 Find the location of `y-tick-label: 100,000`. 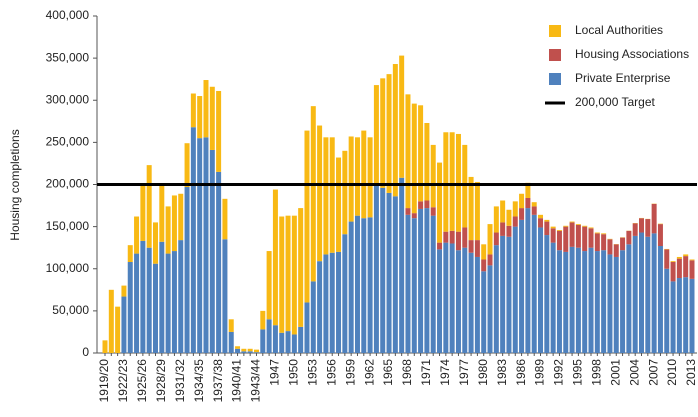

y-tick-label: 100,000 is located at coordinates (68, 268).